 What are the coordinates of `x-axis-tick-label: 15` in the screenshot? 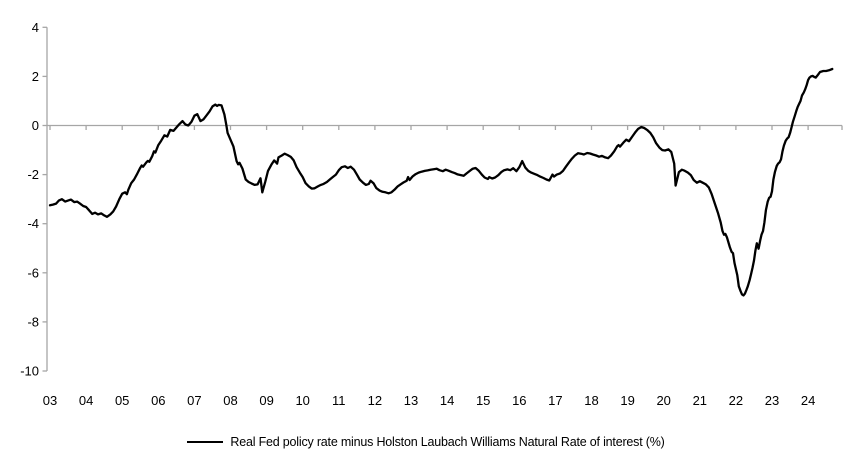 It's located at (483, 400).